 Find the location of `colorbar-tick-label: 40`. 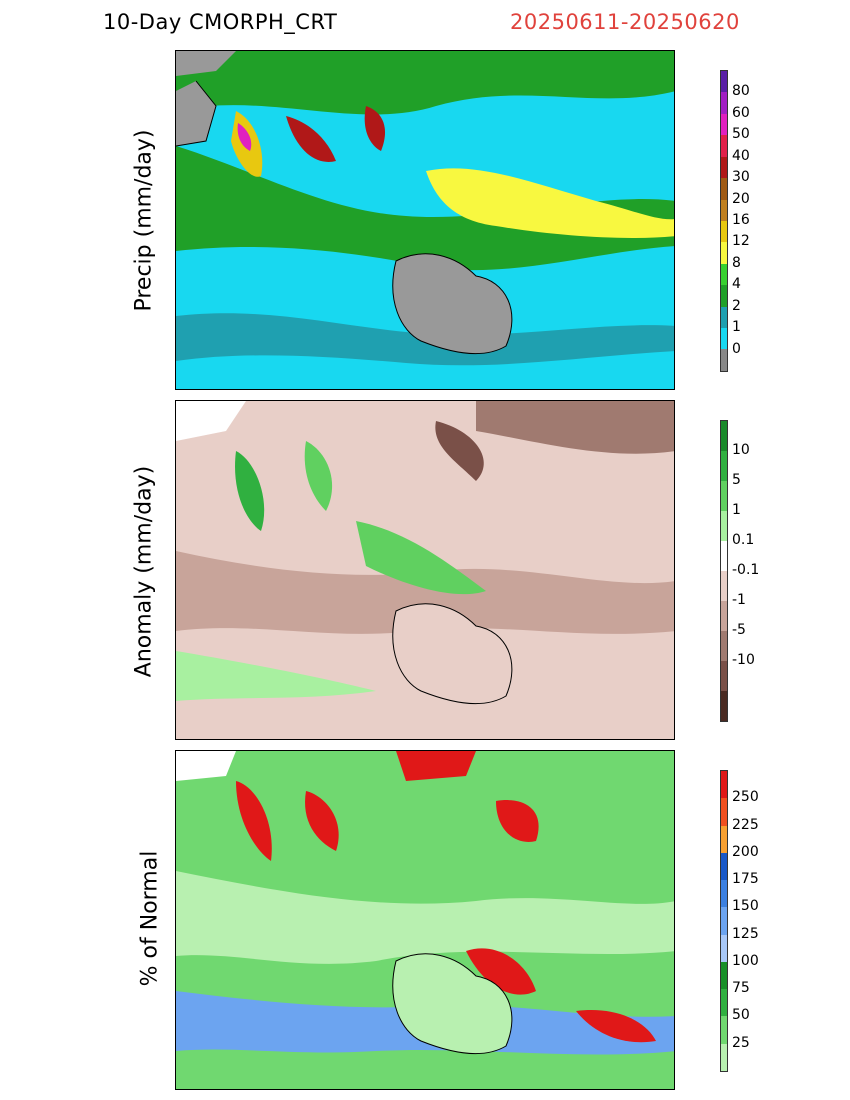

colorbar-tick-label: 40 is located at coordinates (741, 155).